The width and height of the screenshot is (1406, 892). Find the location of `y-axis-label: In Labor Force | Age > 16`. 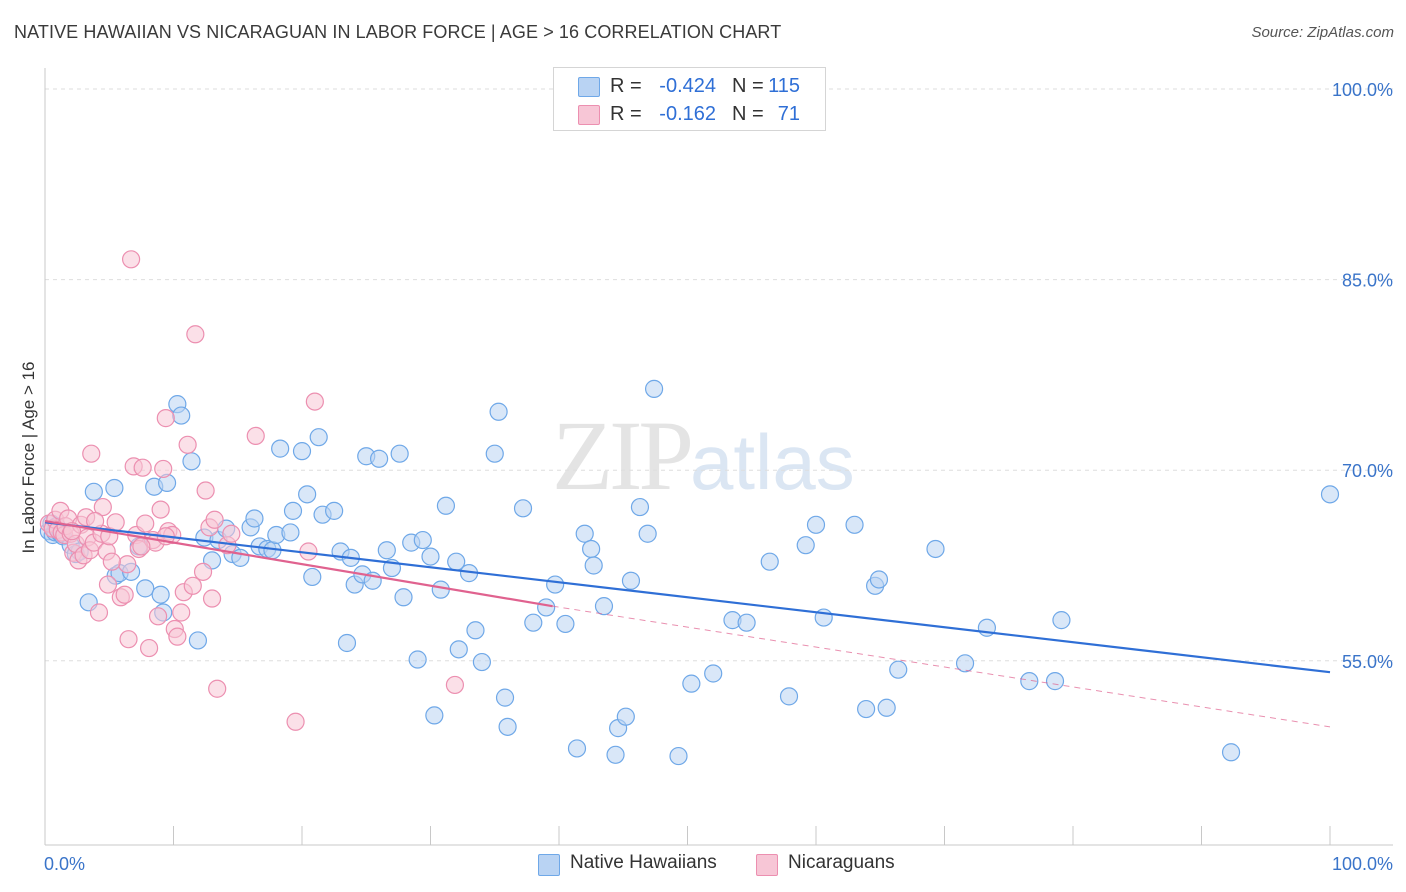

y-axis-label: In Labor Force | Age > 16 is located at coordinates (28, 457).